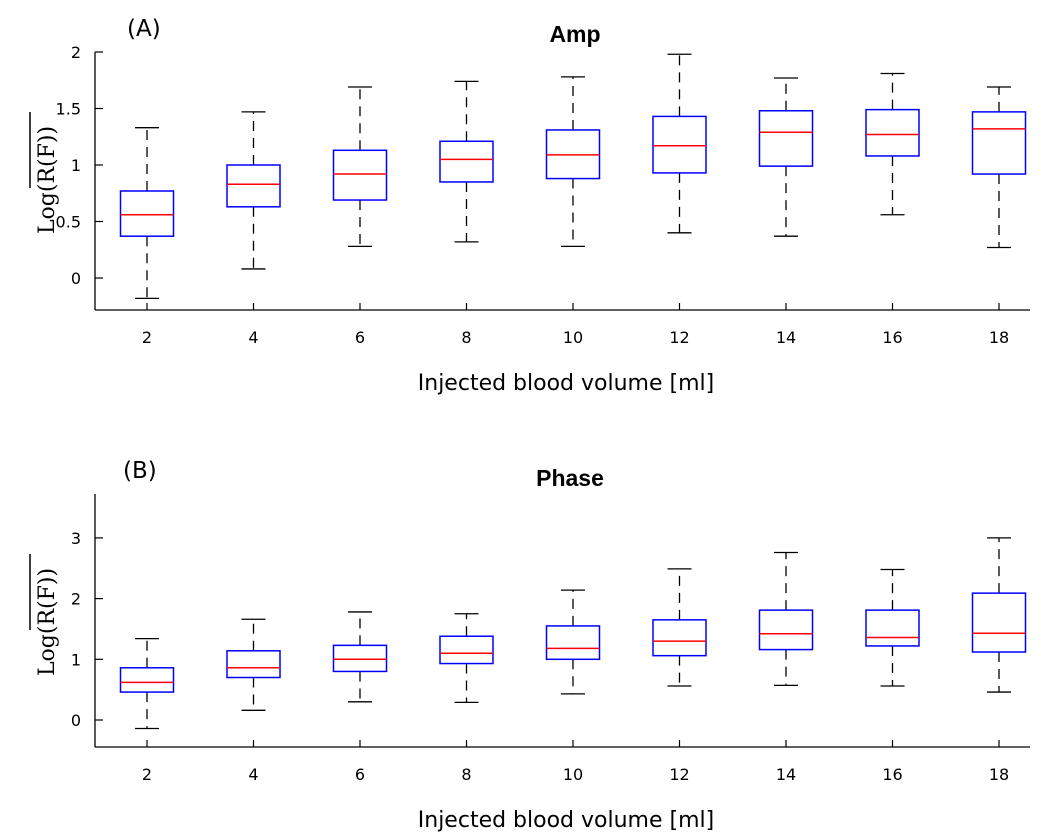 Image resolution: width=1041 pixels, height=835 pixels. Describe the element at coordinates (466, 337) in the screenshot. I see `panel-a-xtick-label: 8` at that location.